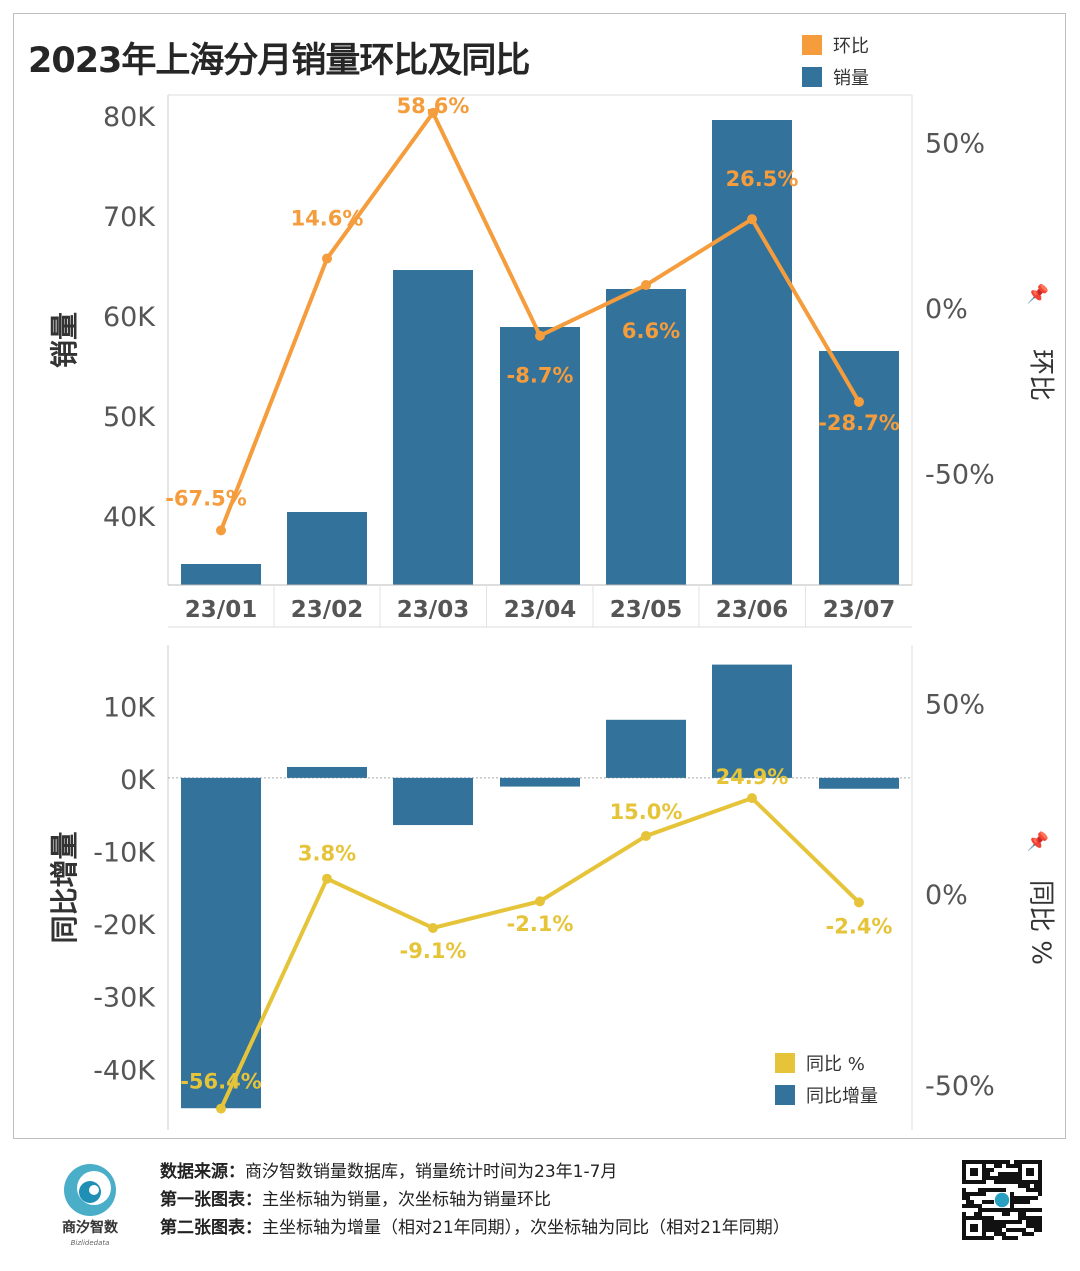 This screenshot has height=1271, width=1080. What do you see at coordinates (752, 352) in the screenshot?
I see `panel1-bar-23/06` at bounding box center [752, 352].